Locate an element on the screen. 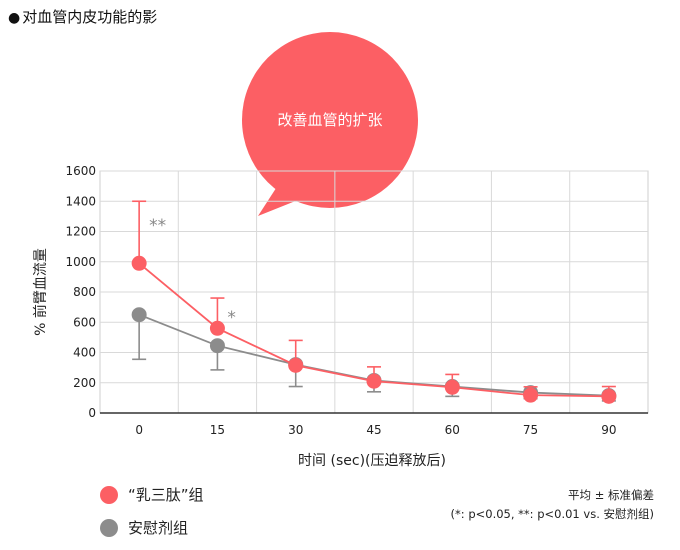 The width and height of the screenshot is (680, 550). callout-text: 改善血管的扩张 is located at coordinates (329, 120).